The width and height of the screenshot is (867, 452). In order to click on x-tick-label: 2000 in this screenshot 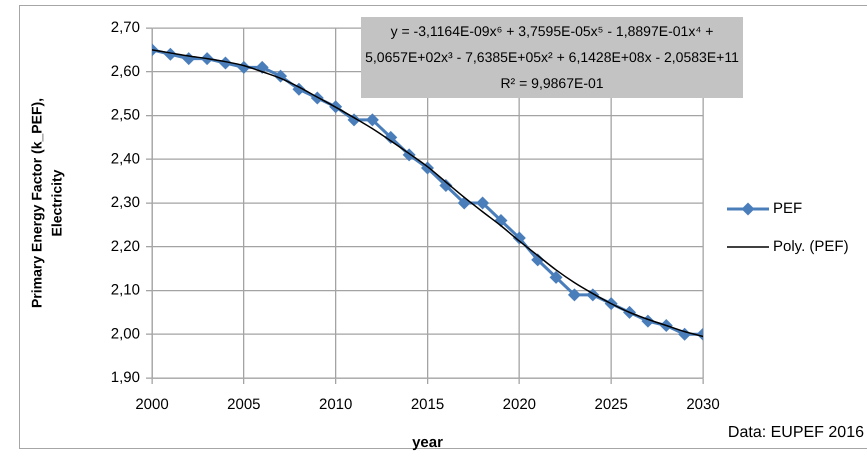, I will do `click(152, 405)`.